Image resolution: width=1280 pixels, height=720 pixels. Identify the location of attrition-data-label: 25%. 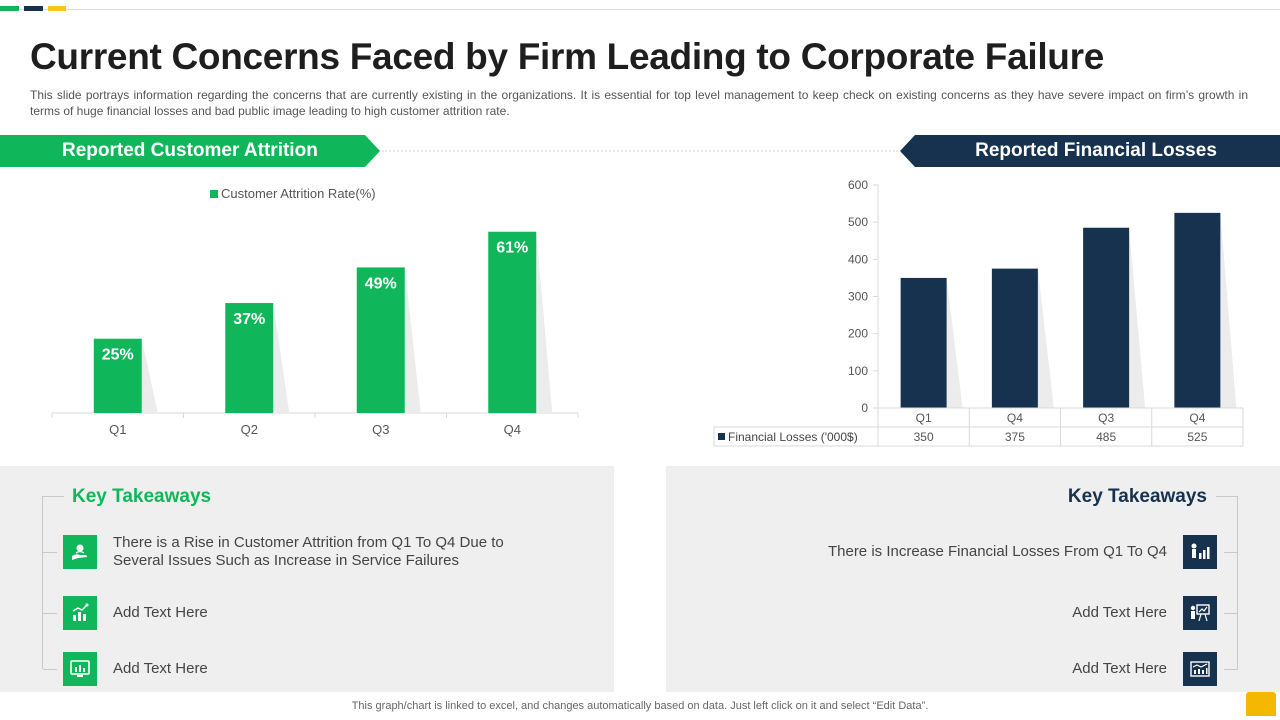
(118, 355).